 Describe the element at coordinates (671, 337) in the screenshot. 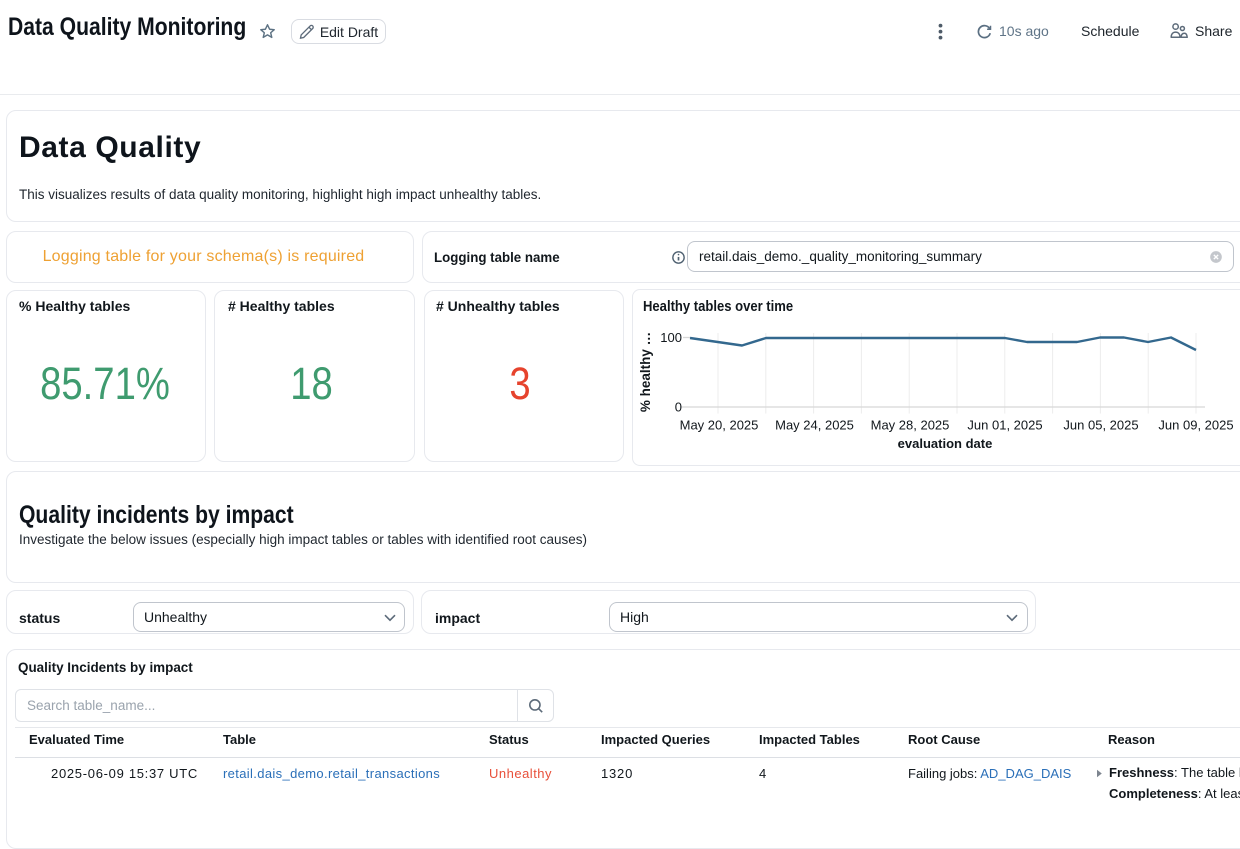

I see `svg-text: 100` at that location.